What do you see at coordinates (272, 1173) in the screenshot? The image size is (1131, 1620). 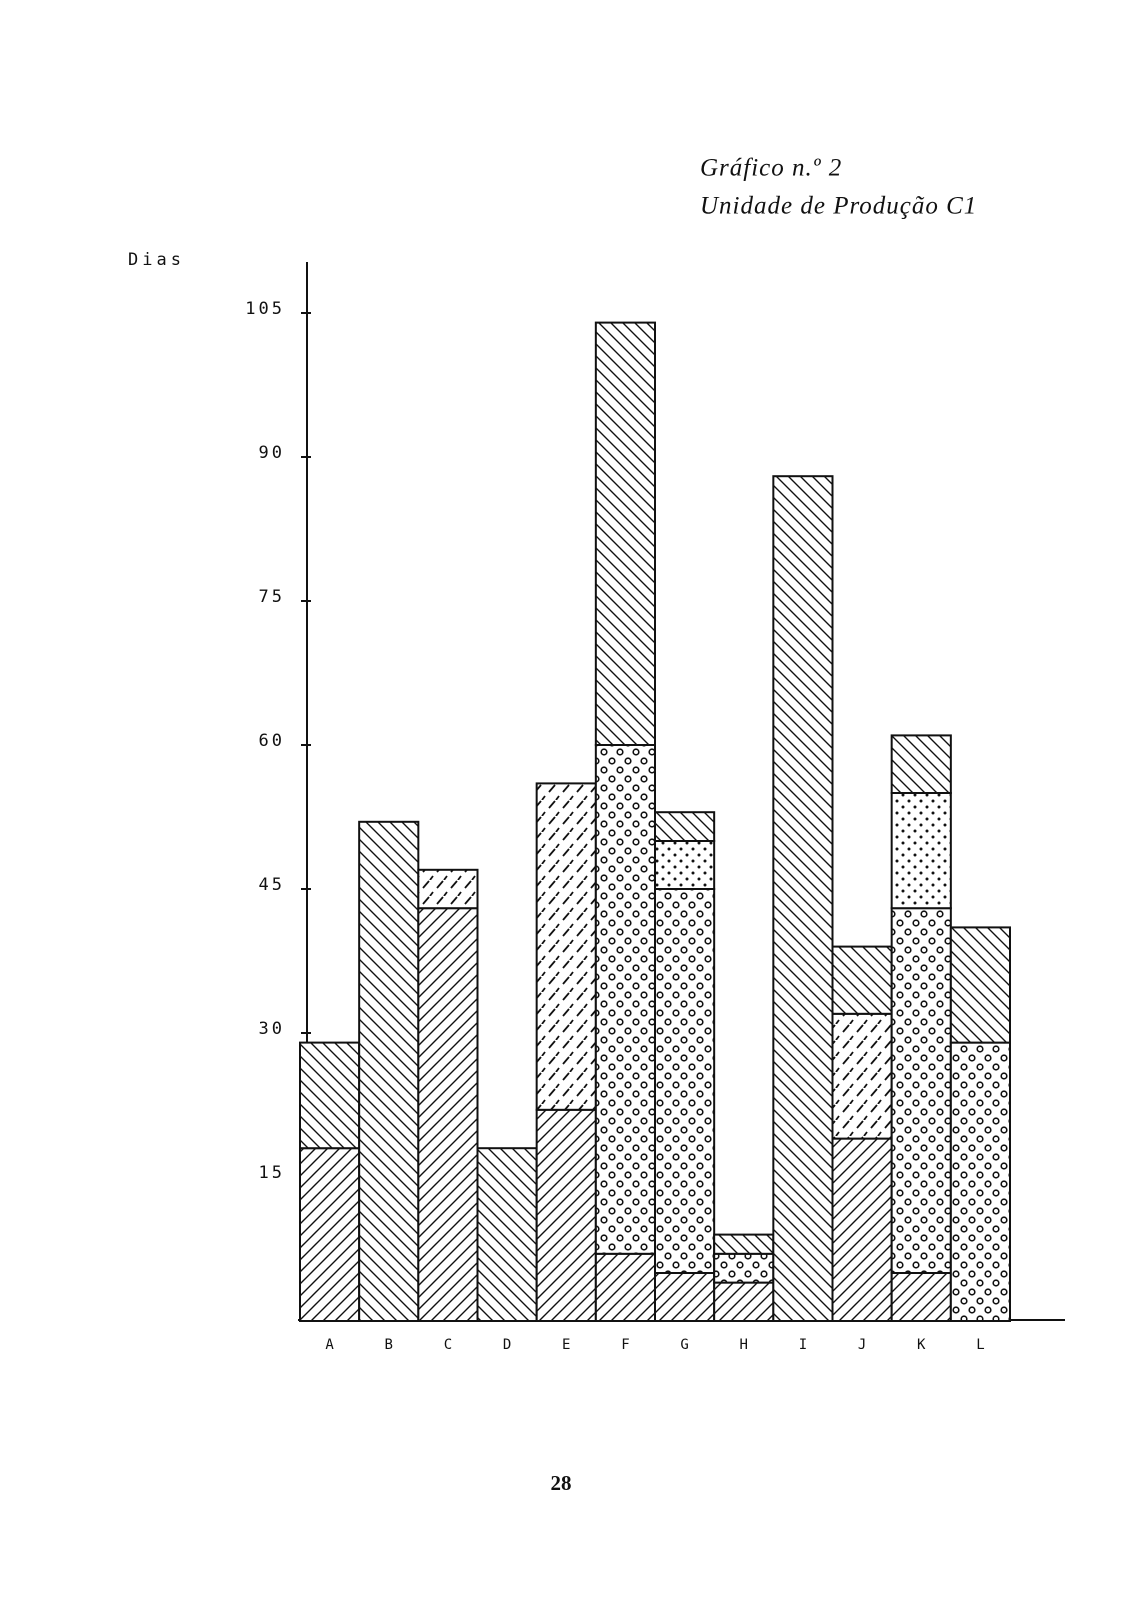 I see `y-tick-label: 15` at bounding box center [272, 1173].